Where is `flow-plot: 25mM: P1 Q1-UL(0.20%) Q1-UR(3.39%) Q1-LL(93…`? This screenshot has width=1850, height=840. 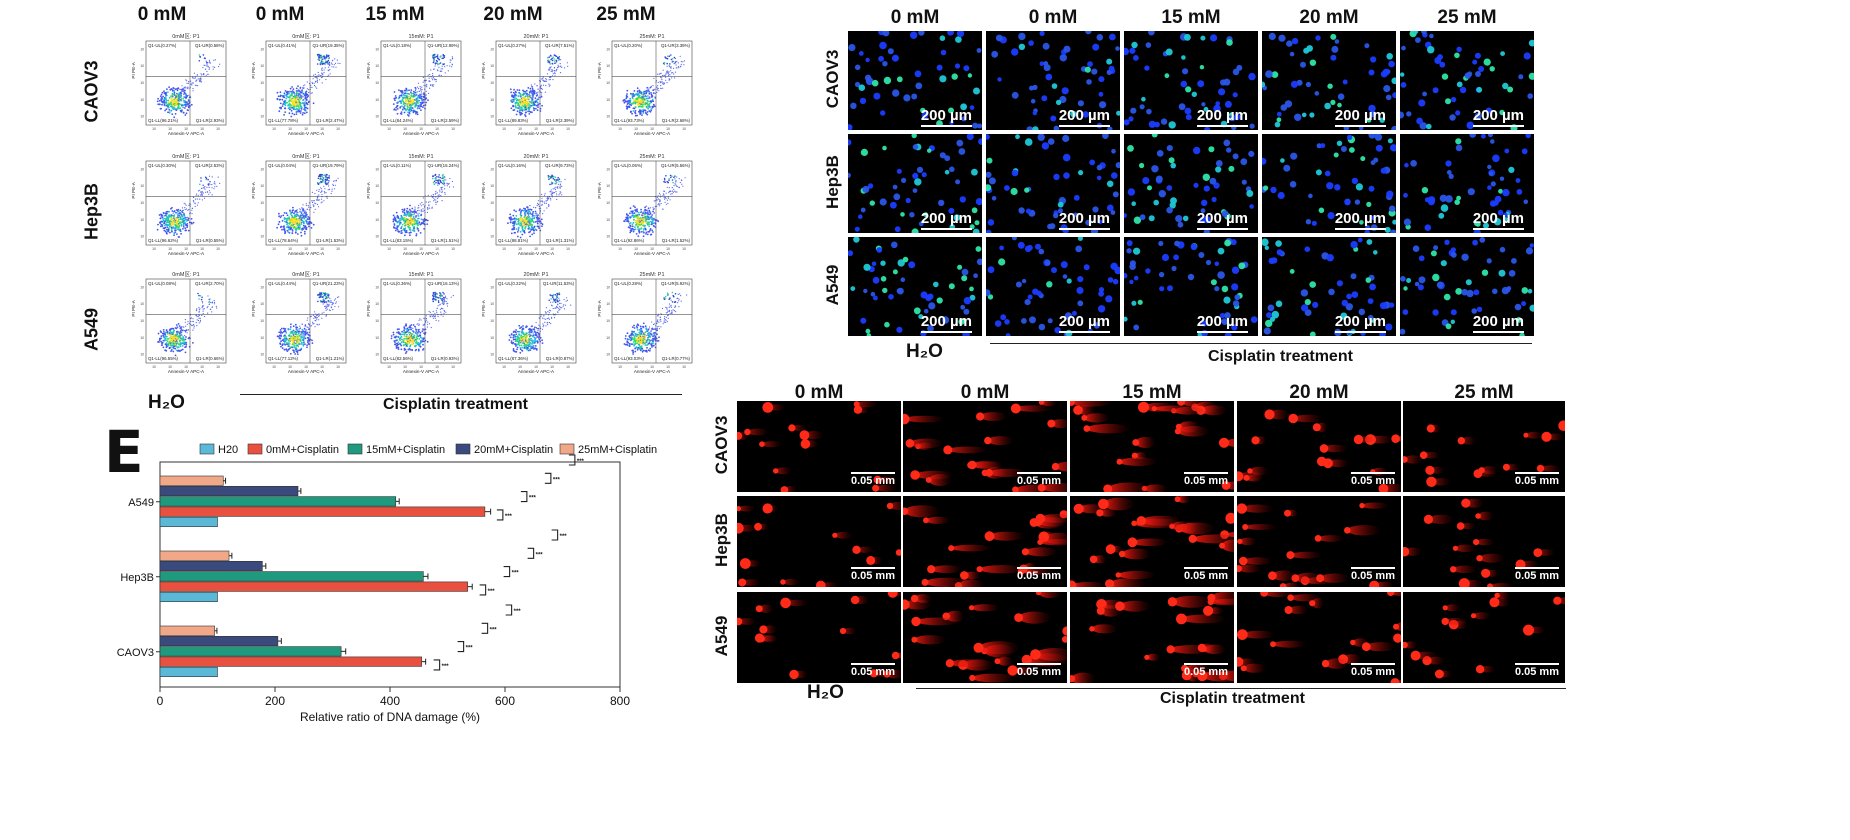 flow-plot: 25mM: P1 Q1-UL(0.20%) Q1-UR(3.39%) Q1-LL(93… is located at coordinates (645, 89).